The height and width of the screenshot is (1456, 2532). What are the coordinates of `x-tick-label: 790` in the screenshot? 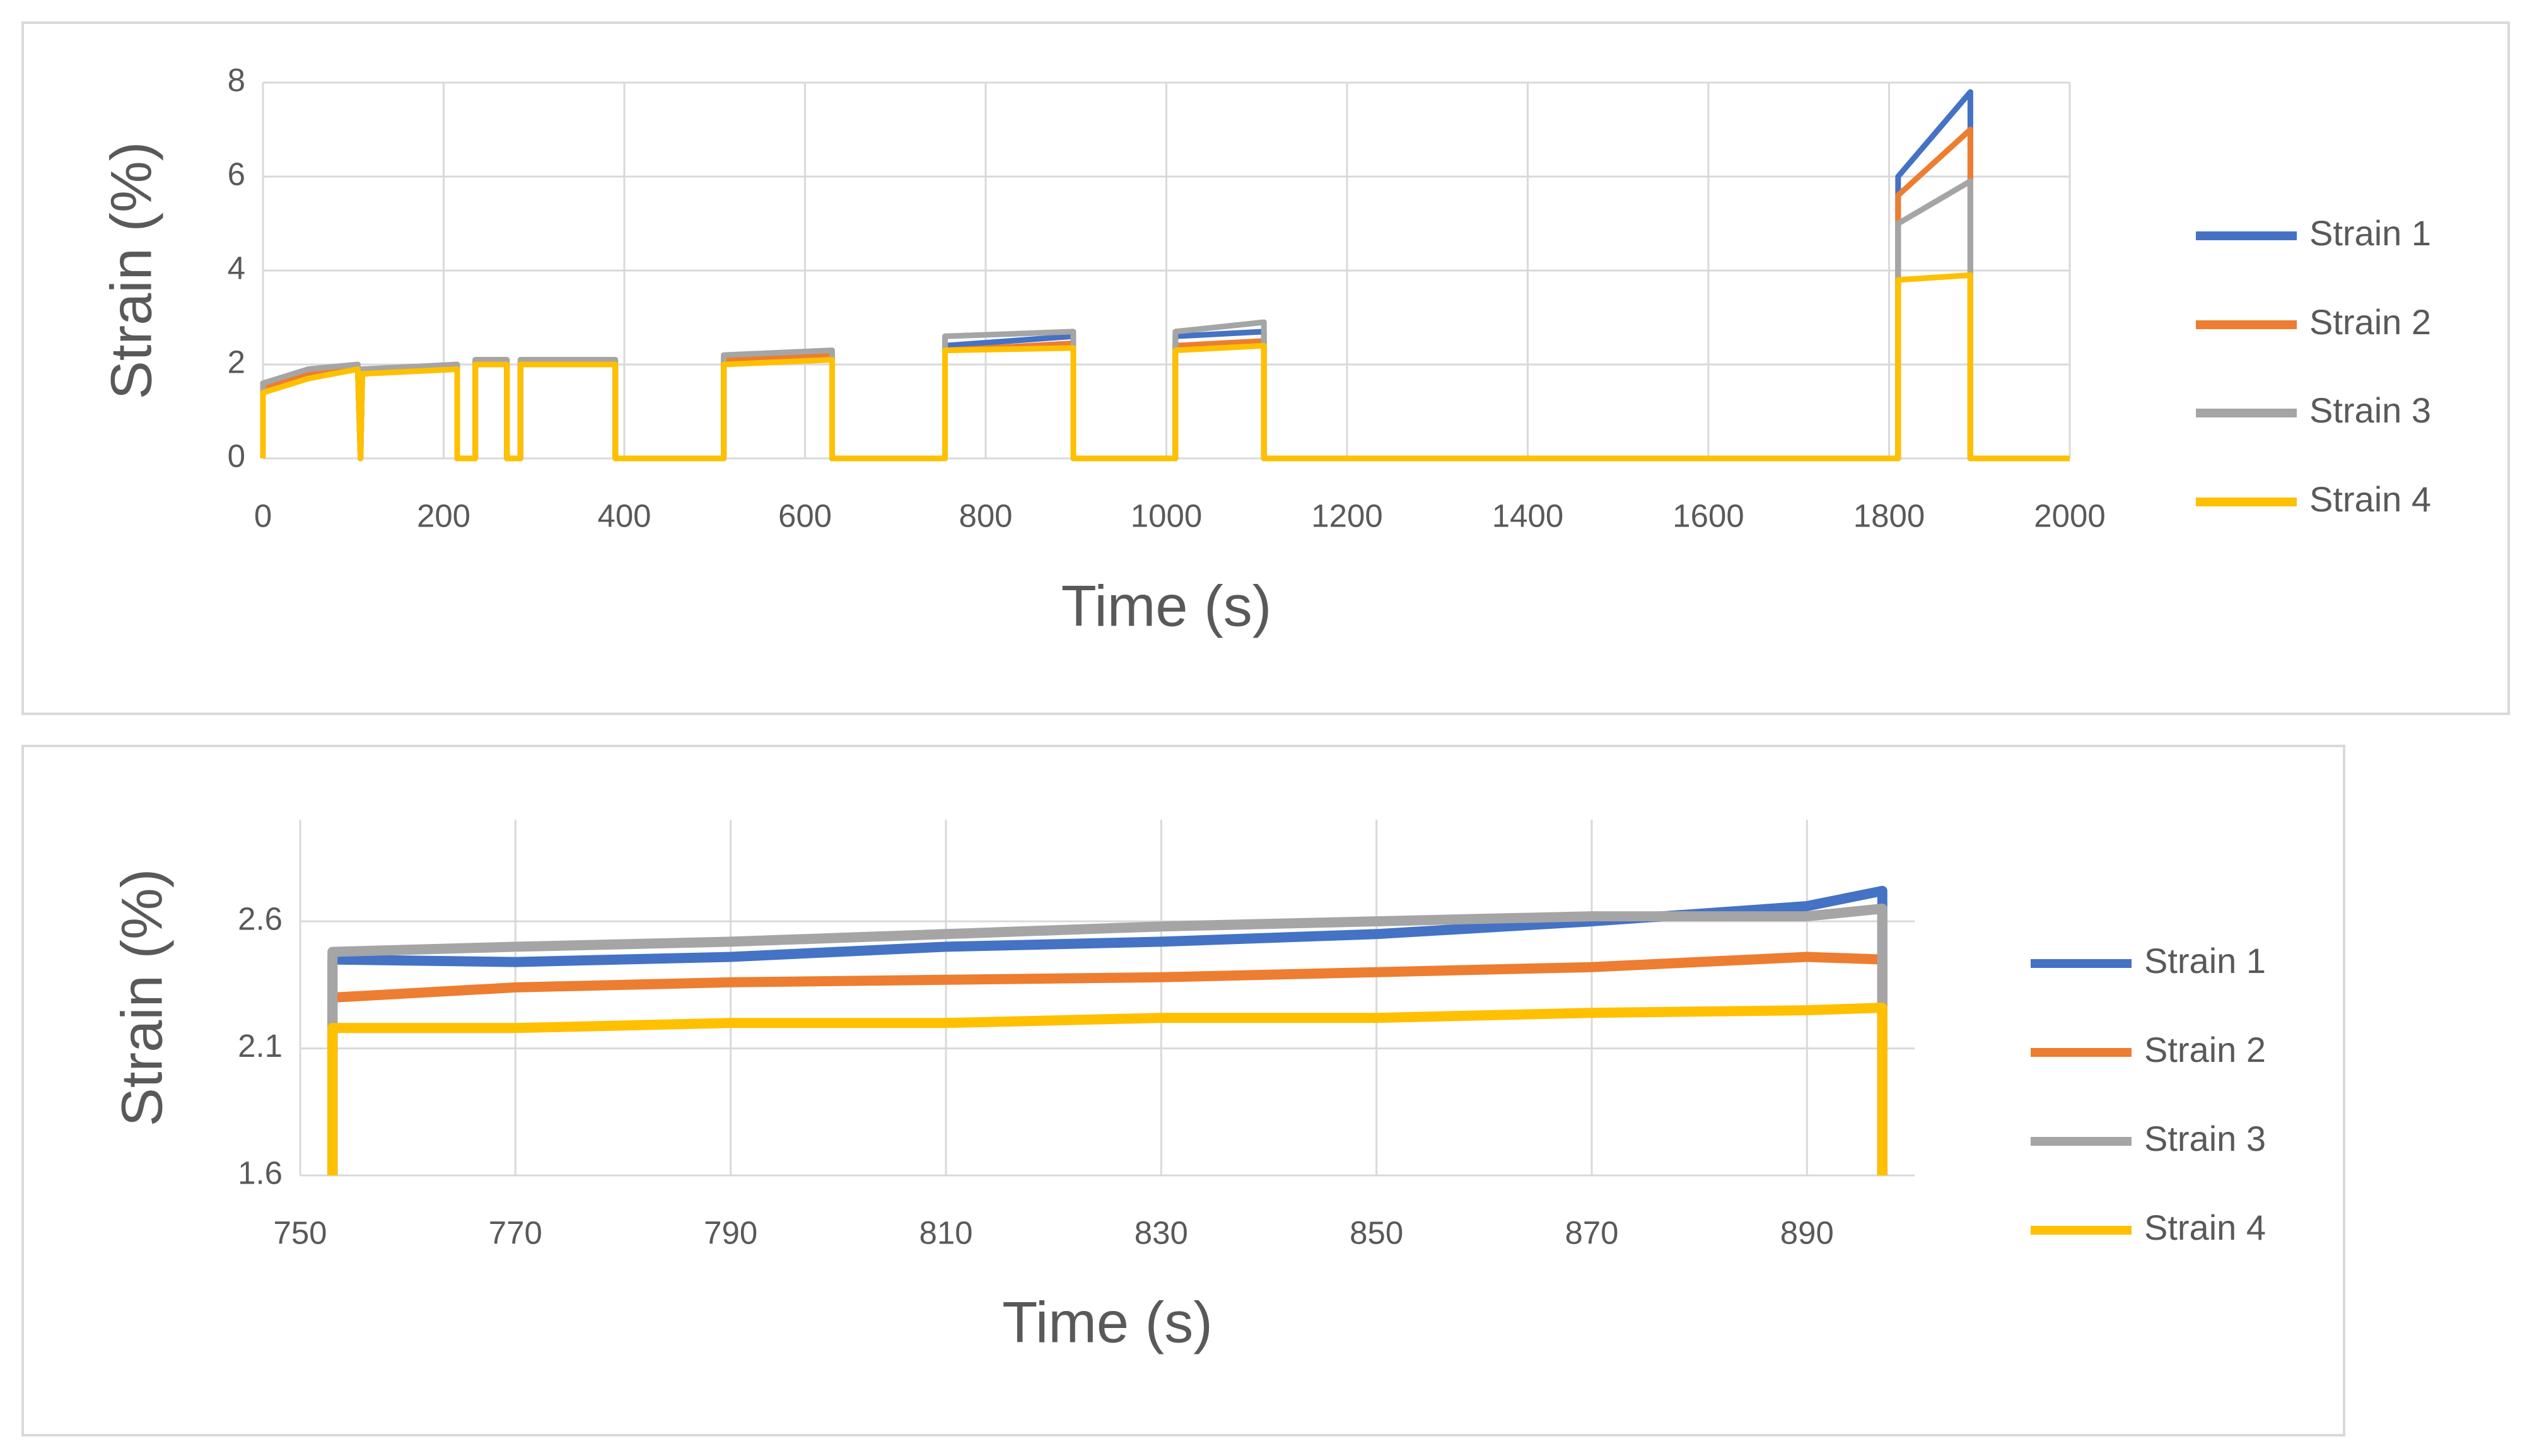 It's located at (730, 1232).